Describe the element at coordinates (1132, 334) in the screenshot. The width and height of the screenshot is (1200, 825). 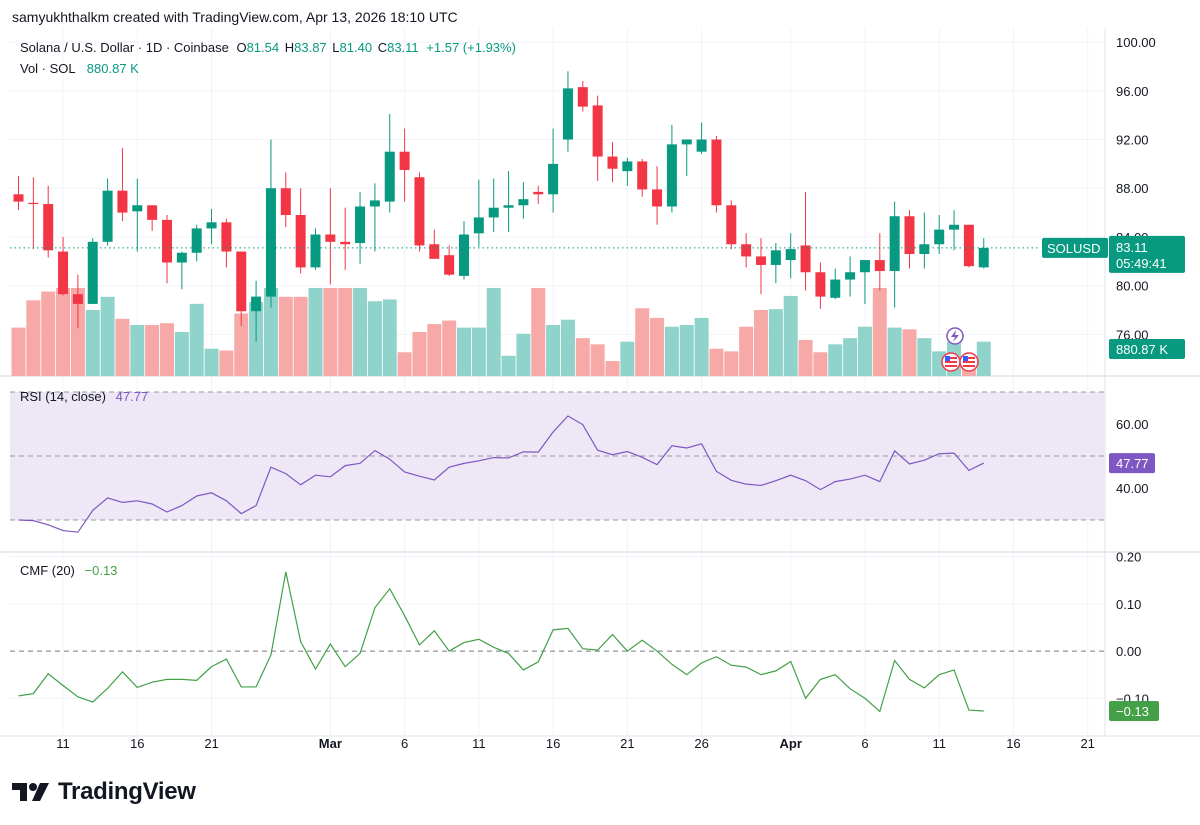
I see `price-axis-label: 76.00` at that location.